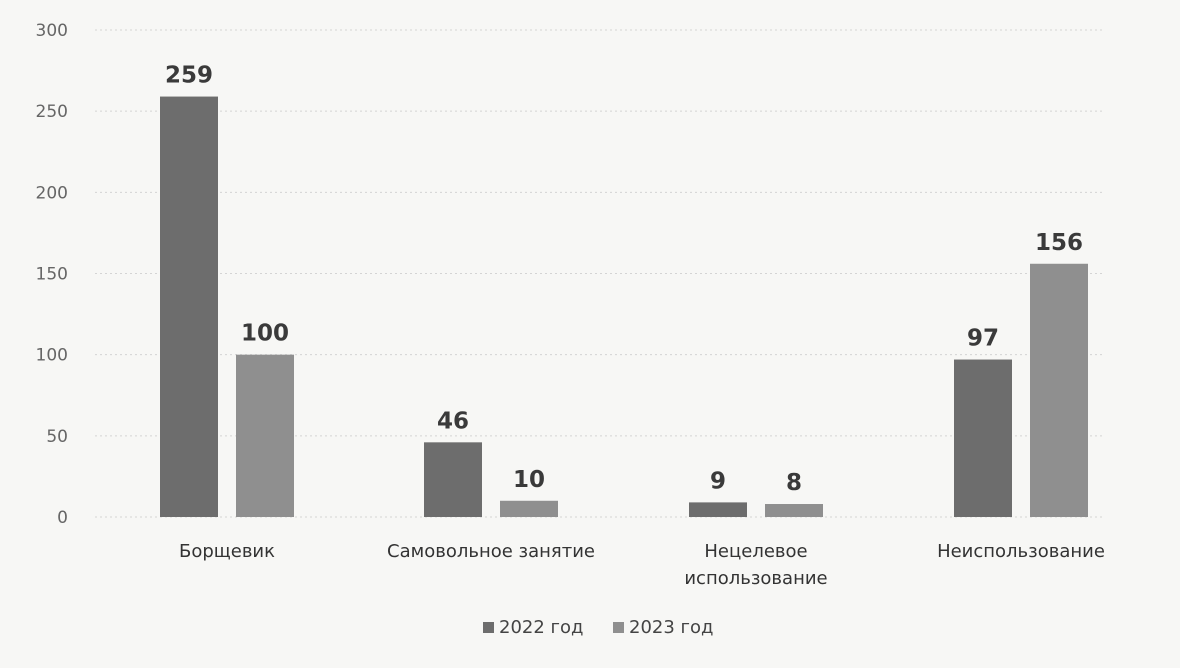 The width and height of the screenshot is (1180, 668). What do you see at coordinates (265, 435) in the screenshot?
I see `bar-s1-c0` at bounding box center [265, 435].